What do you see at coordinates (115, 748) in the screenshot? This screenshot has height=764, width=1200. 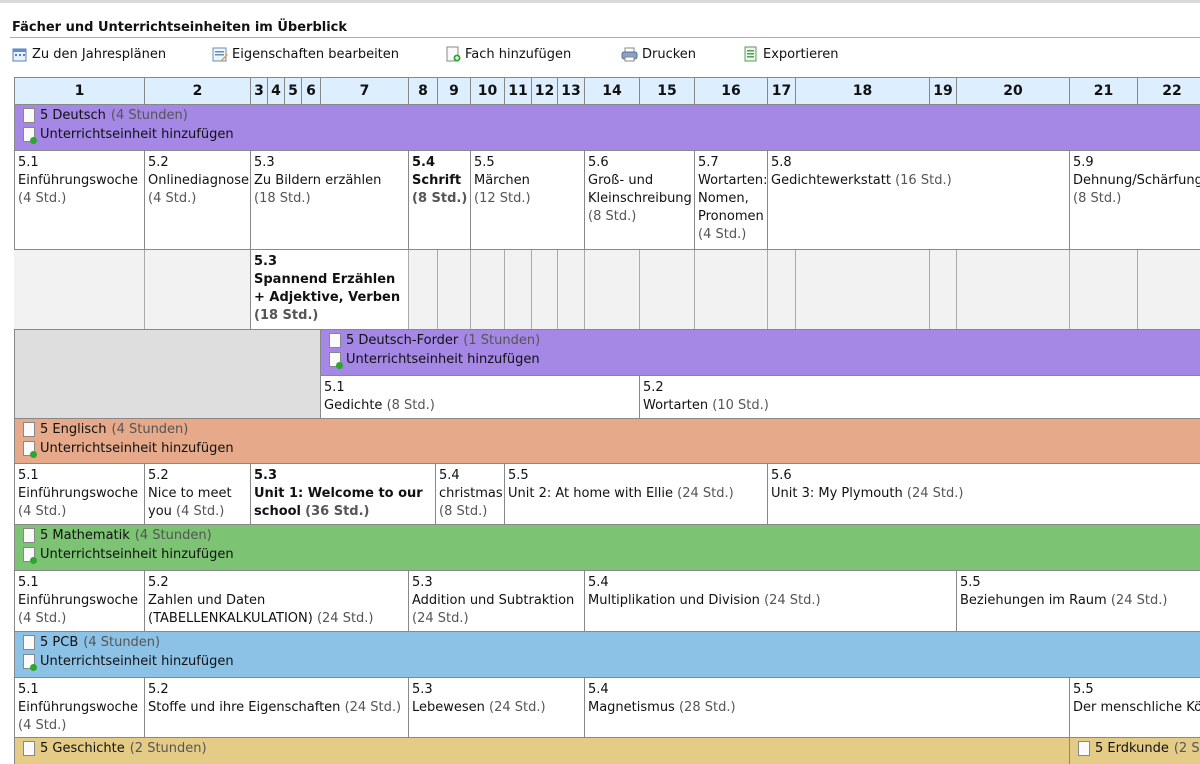 I see `subject-title: 5 Geschichte (2 Stunden)` at bounding box center [115, 748].